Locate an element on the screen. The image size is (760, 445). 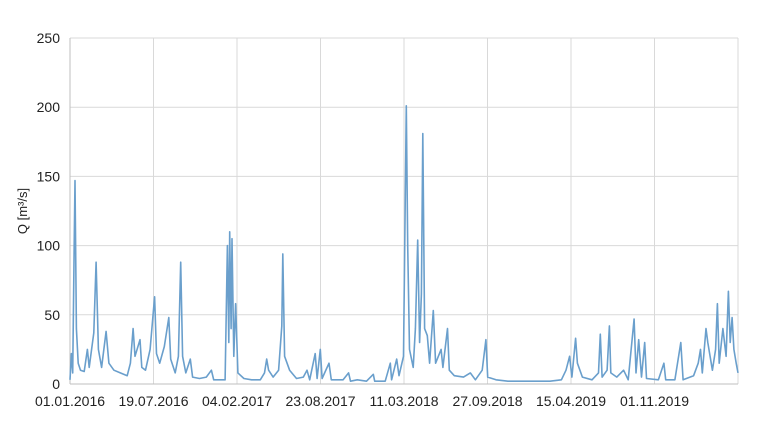
y-tick-label: 250 is located at coordinates (49, 38).